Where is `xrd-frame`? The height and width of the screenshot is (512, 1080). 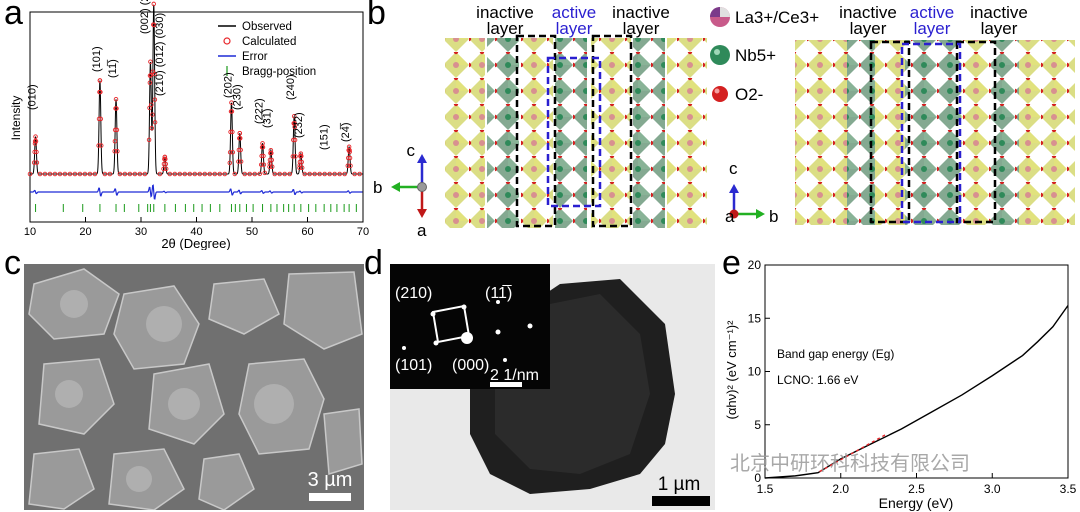
xrd-frame is located at coordinates (196, 117).